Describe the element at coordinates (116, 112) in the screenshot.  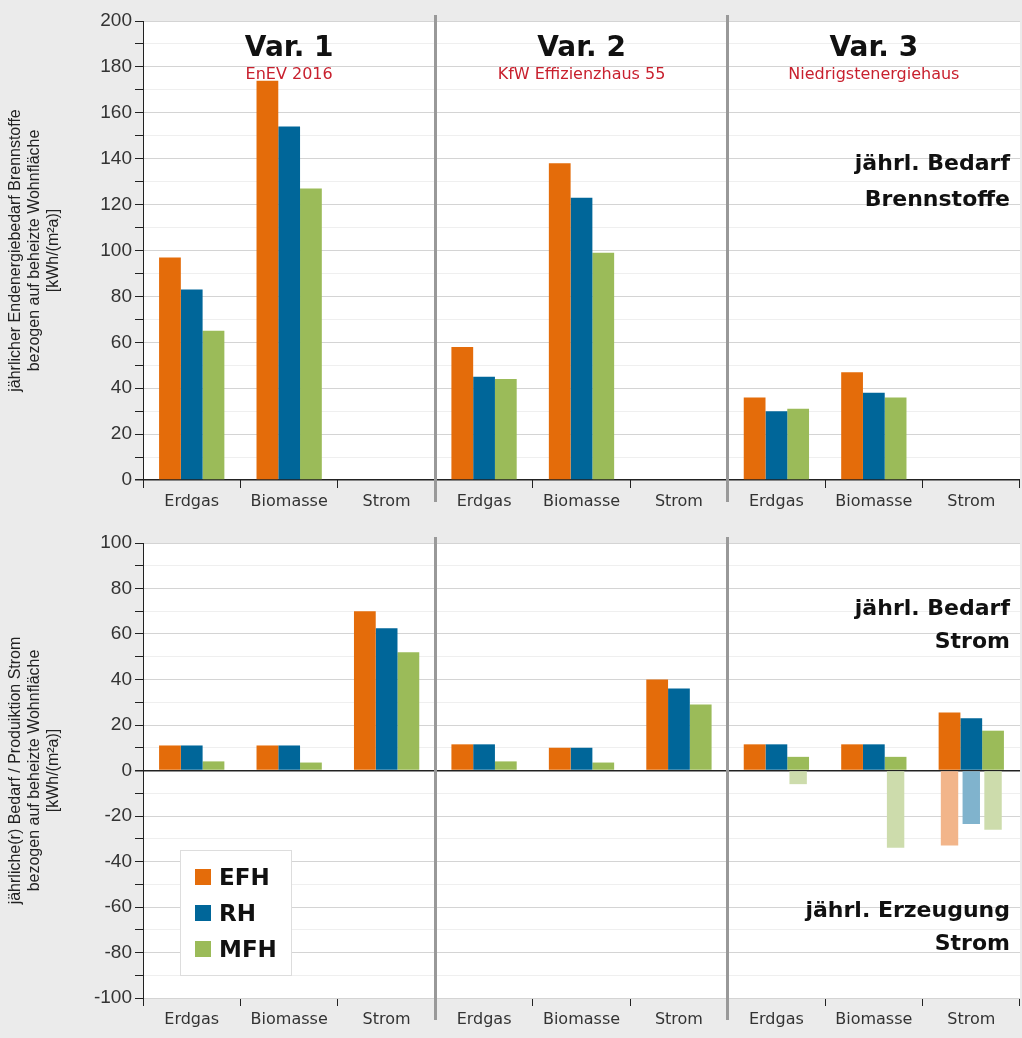
I see `y-tick-label: 160` at that location.